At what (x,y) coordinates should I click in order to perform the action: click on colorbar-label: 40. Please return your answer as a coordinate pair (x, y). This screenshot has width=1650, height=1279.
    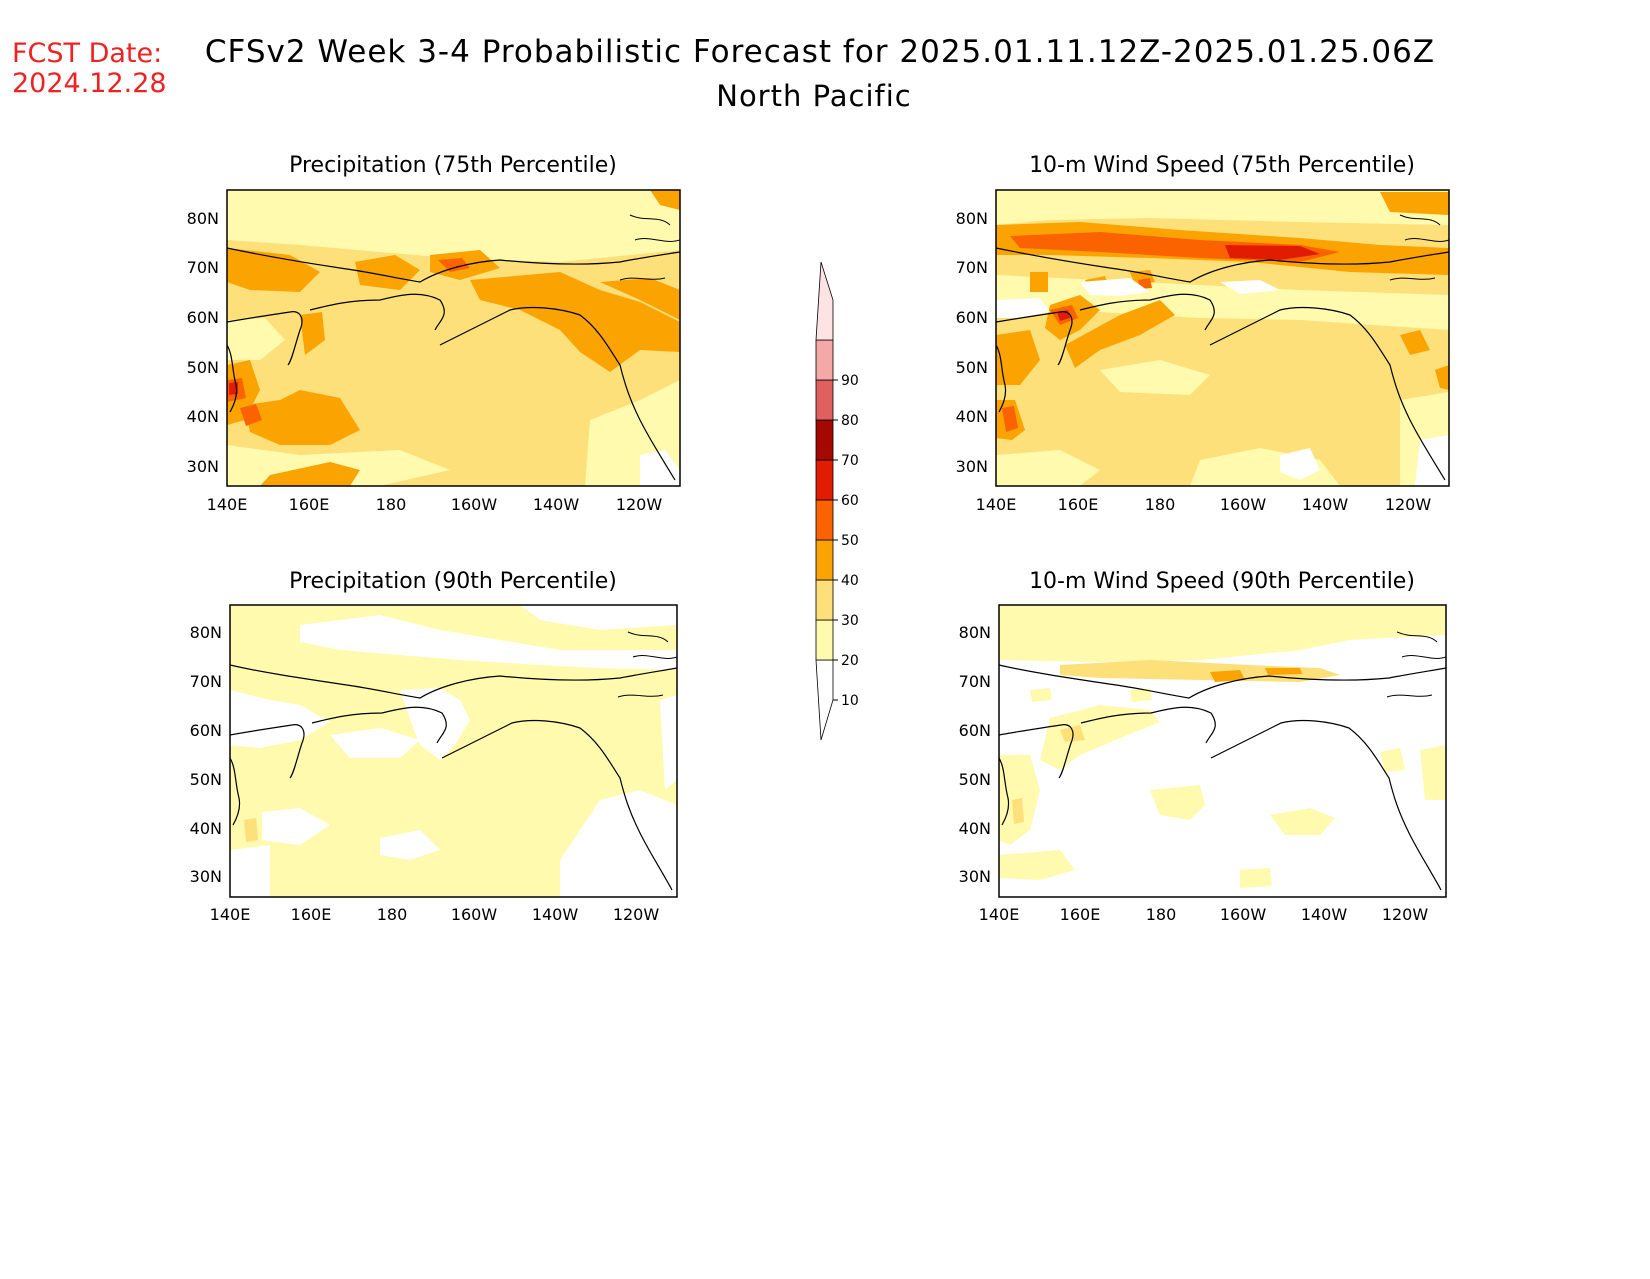
    Looking at the image, I should click on (850, 581).